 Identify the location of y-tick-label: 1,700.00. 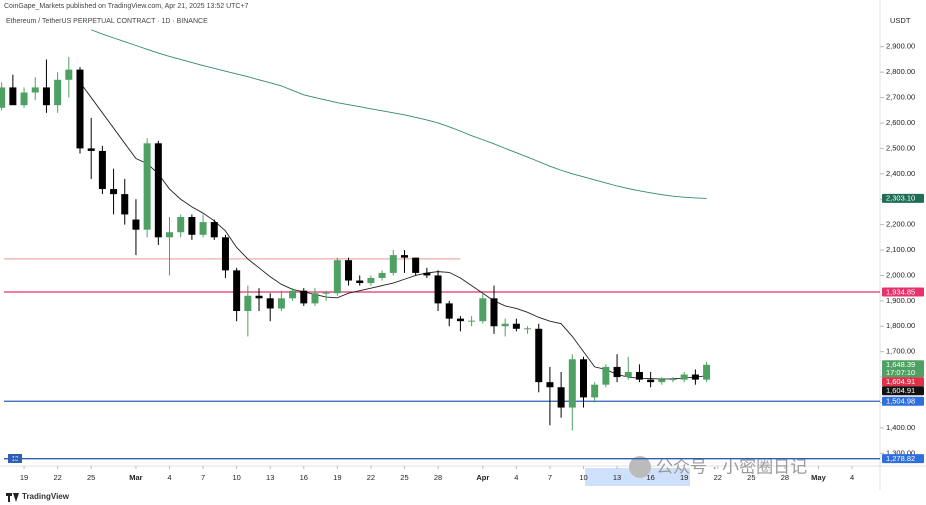
(900, 351).